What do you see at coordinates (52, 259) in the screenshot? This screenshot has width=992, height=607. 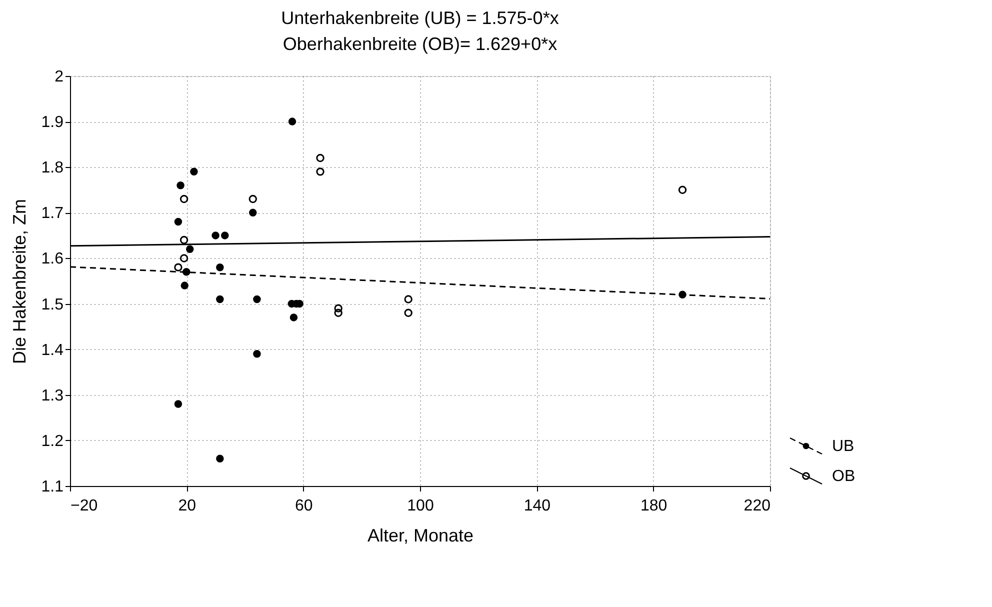 I see `y-tick-label: 1.6` at bounding box center [52, 259].